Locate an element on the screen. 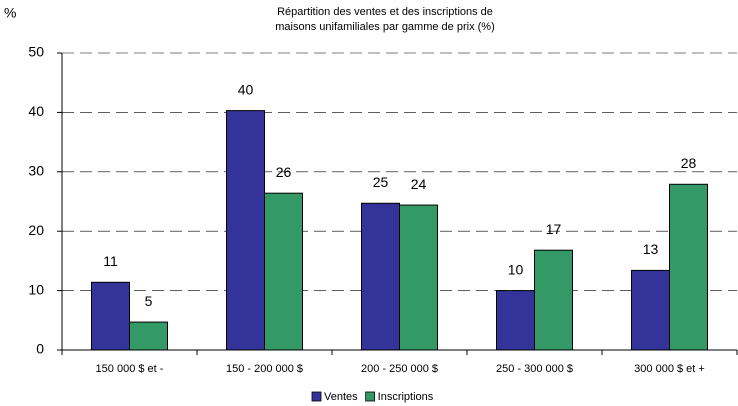 The width and height of the screenshot is (738, 406). y-tick-label: 20 is located at coordinates (36, 230).